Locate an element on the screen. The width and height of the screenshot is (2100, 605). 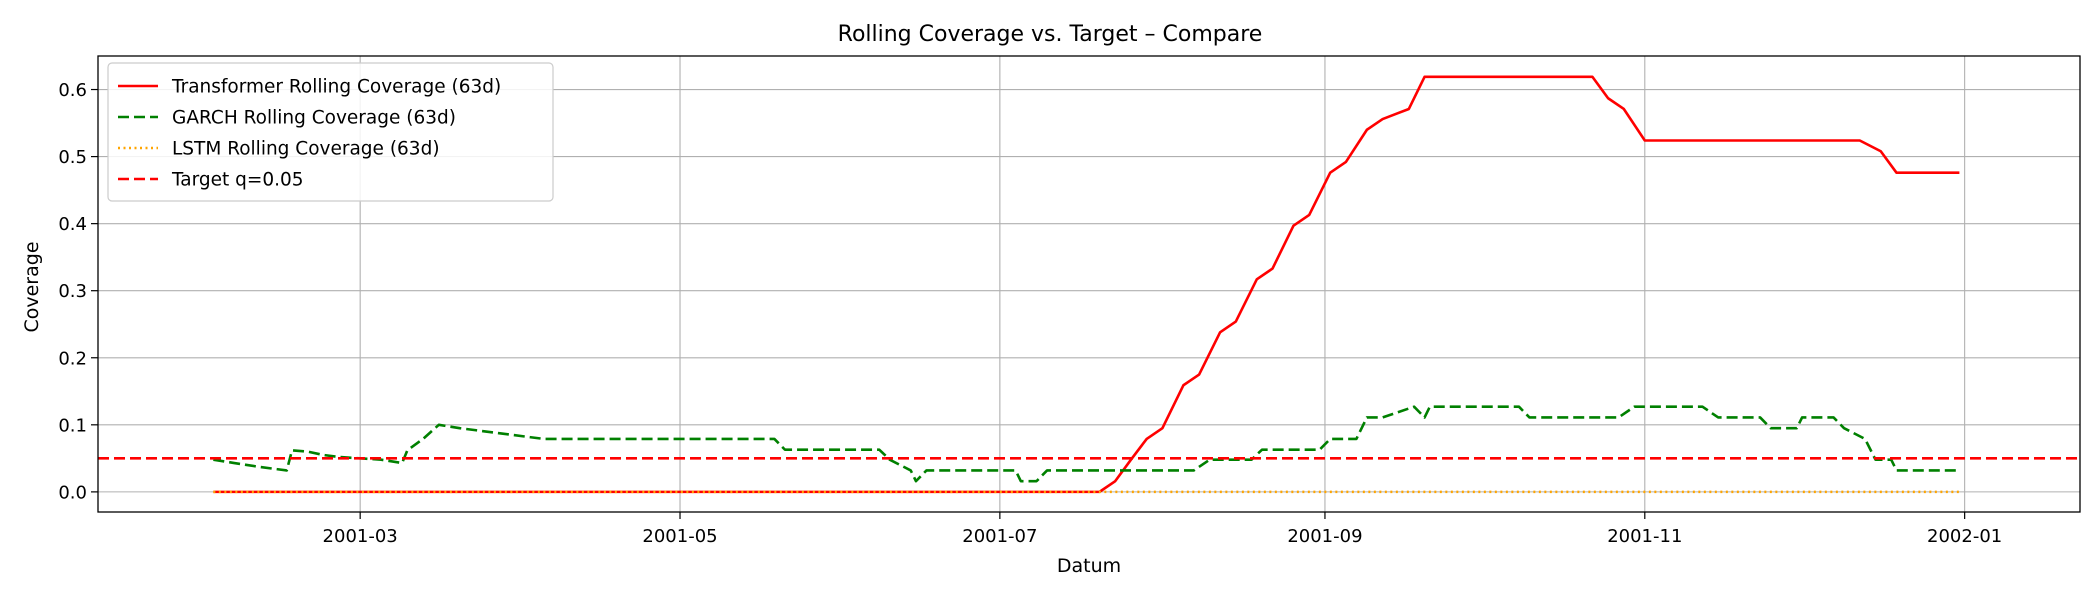
x-tick-label: 2001-09 is located at coordinates (1324, 536).